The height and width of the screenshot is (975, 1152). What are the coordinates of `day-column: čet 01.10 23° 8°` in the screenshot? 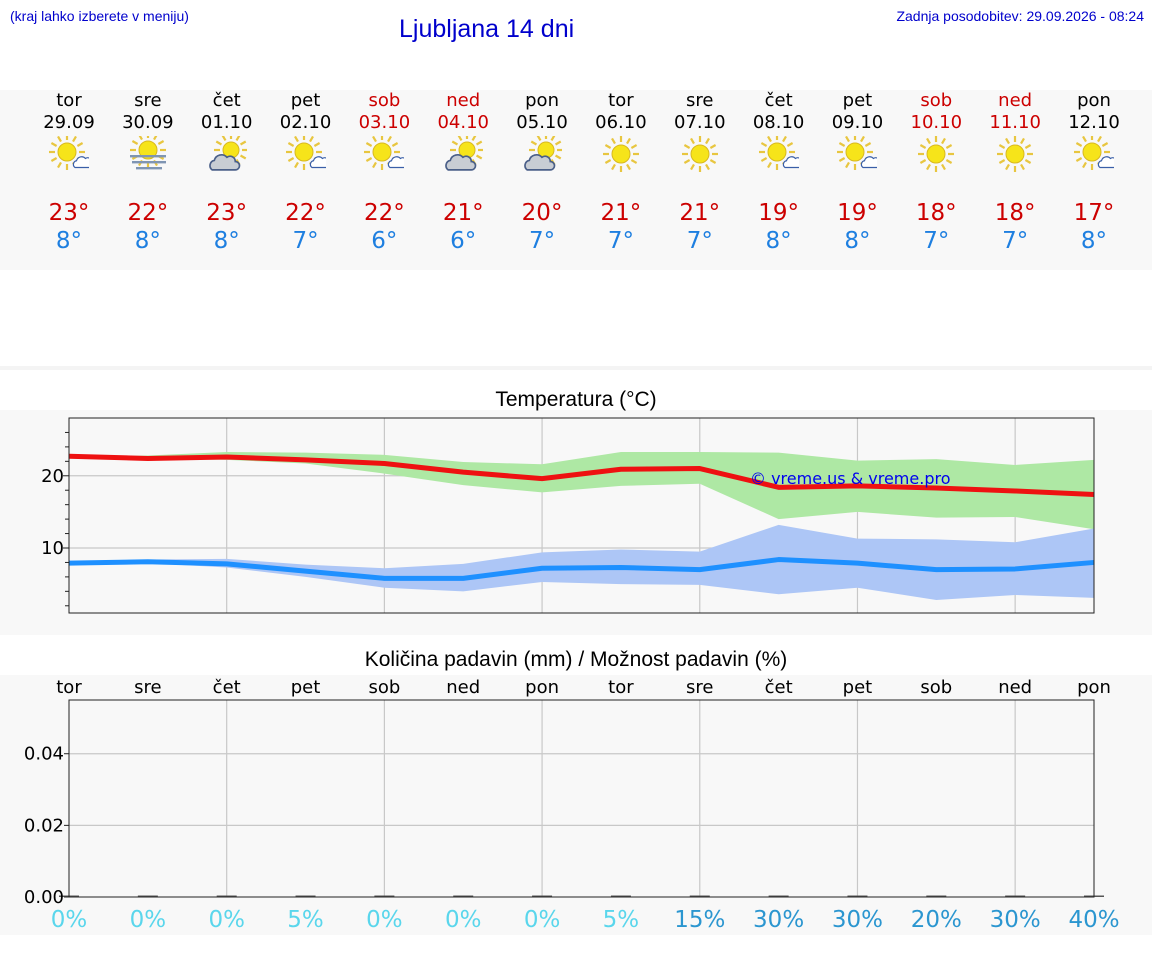 It's located at (227, 175).